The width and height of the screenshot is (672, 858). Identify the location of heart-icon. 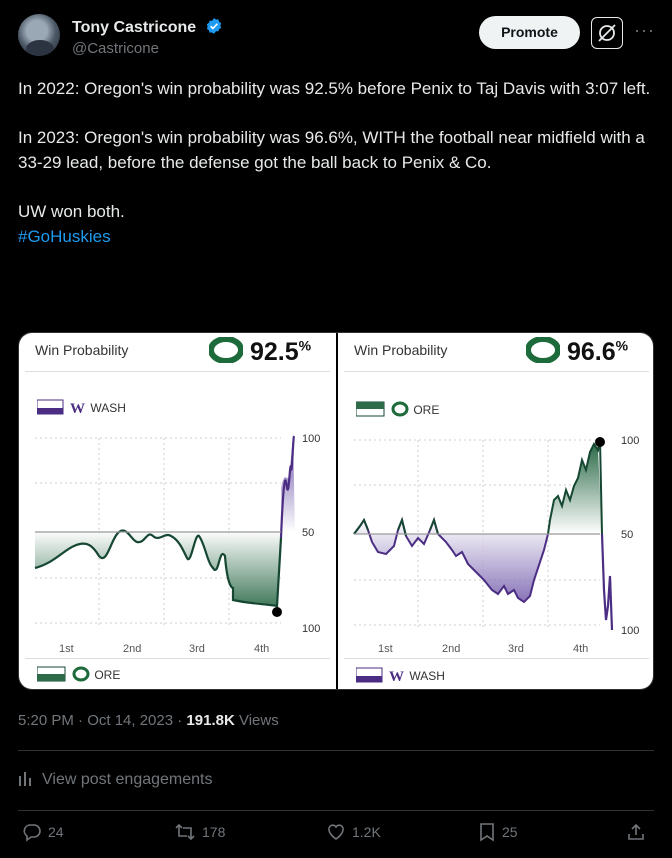
(336, 832).